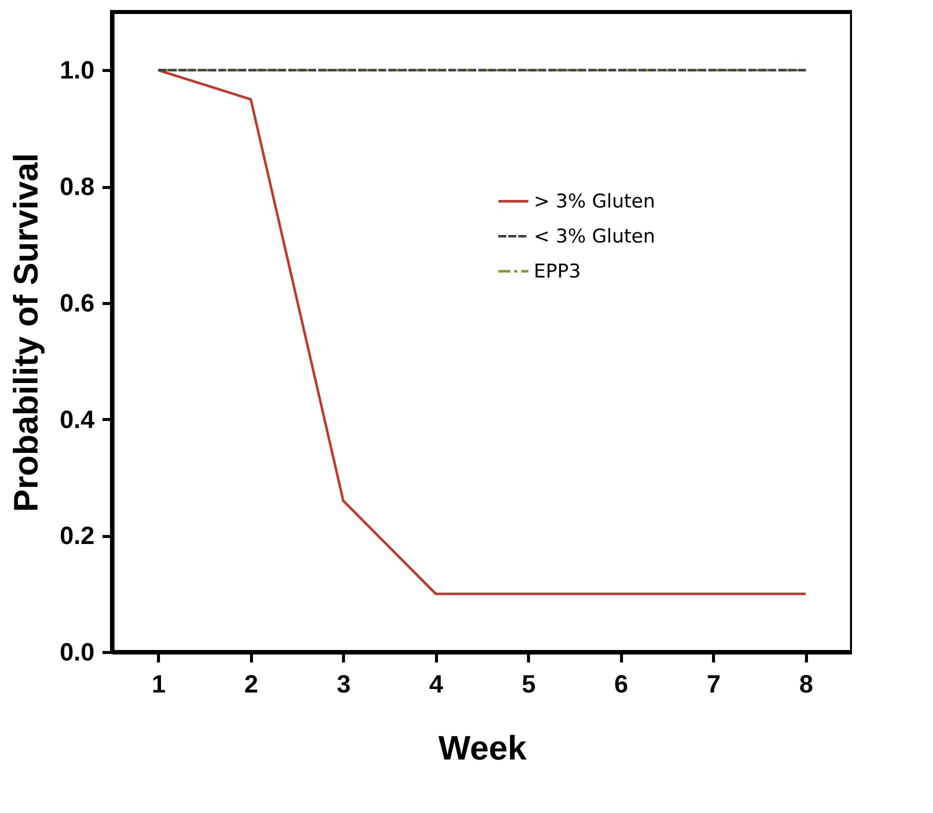  Describe the element at coordinates (251, 684) in the screenshot. I see `x-tick-label: 2` at that location.